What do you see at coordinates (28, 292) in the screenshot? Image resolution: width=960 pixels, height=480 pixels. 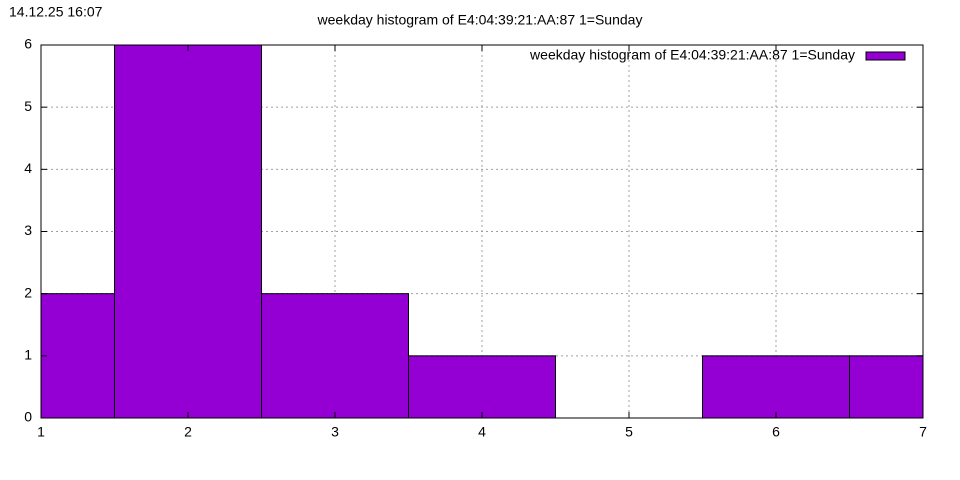 I see `y-tick-label: 2` at bounding box center [28, 292].